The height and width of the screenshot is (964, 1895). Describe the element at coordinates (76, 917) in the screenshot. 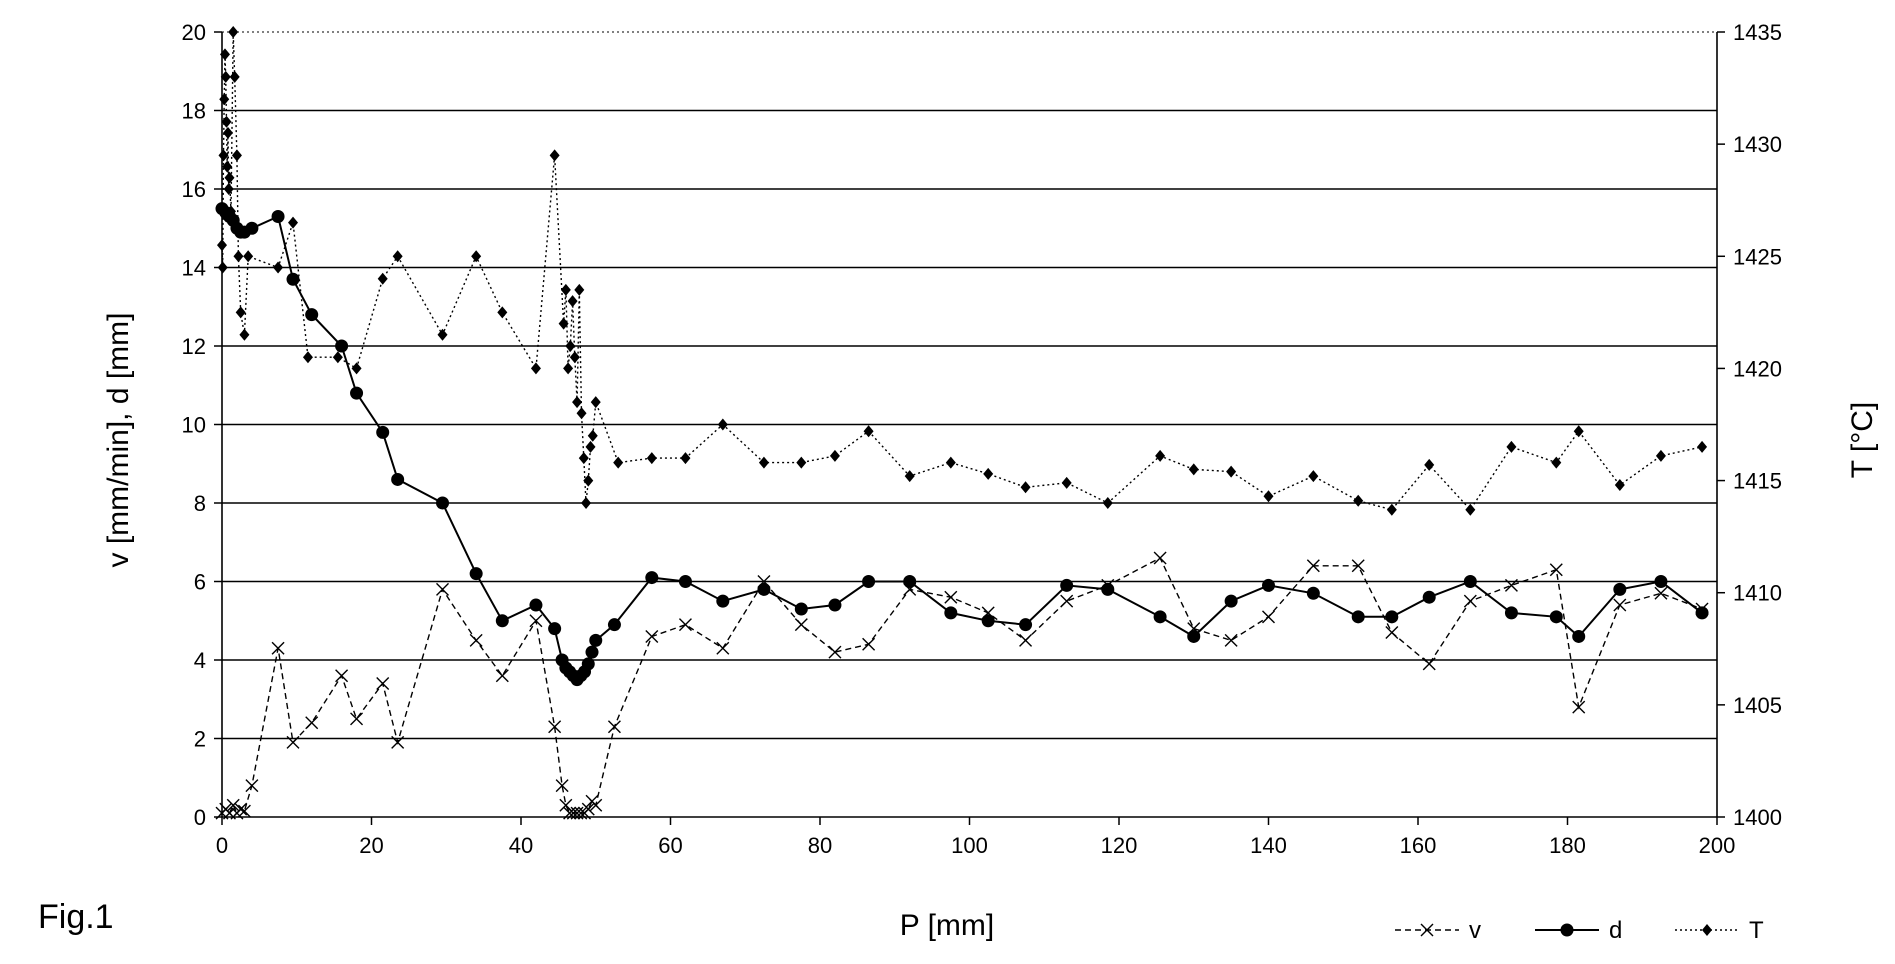

I see `figure-label: Fig.1` at that location.